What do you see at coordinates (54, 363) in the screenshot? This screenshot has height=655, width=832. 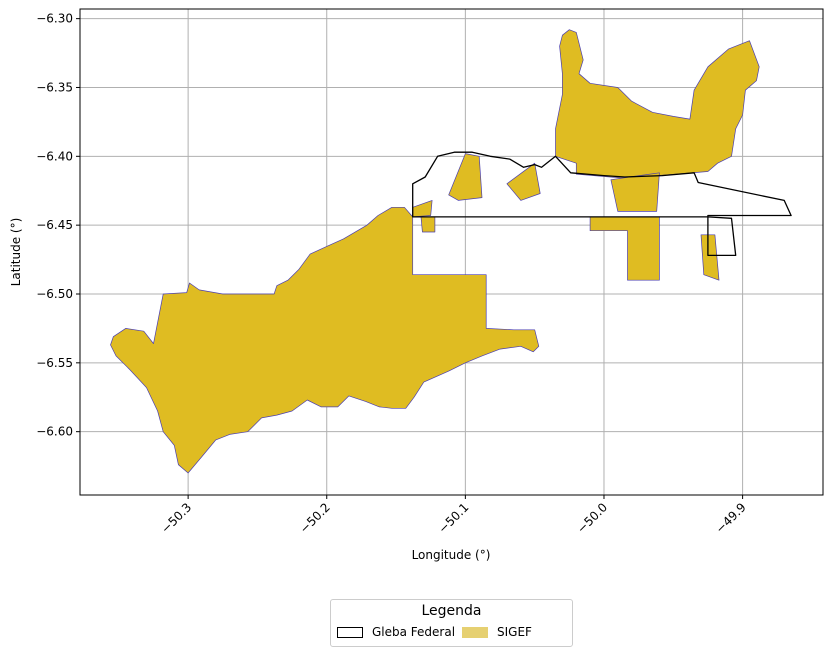 I see `y-tick-label-5: −6.55` at bounding box center [54, 363].